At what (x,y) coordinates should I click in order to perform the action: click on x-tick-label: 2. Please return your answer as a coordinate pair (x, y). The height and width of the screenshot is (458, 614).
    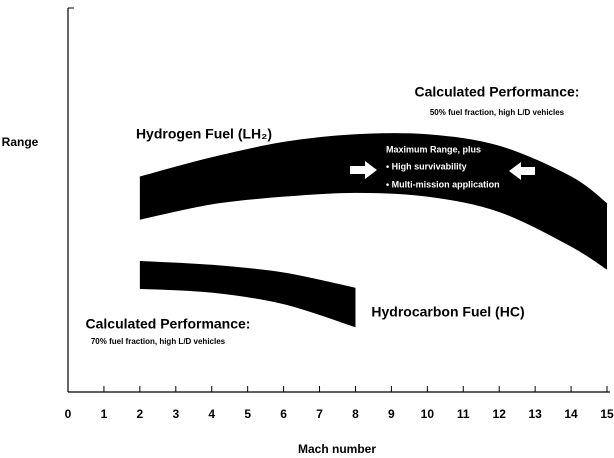
    Looking at the image, I should click on (140, 414).